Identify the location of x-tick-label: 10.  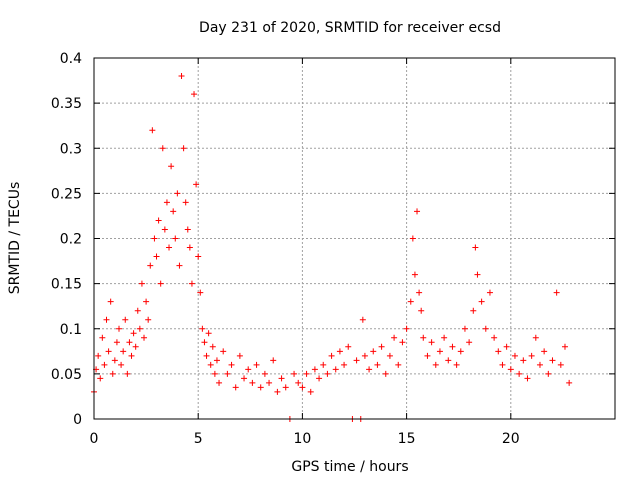
(302, 439).